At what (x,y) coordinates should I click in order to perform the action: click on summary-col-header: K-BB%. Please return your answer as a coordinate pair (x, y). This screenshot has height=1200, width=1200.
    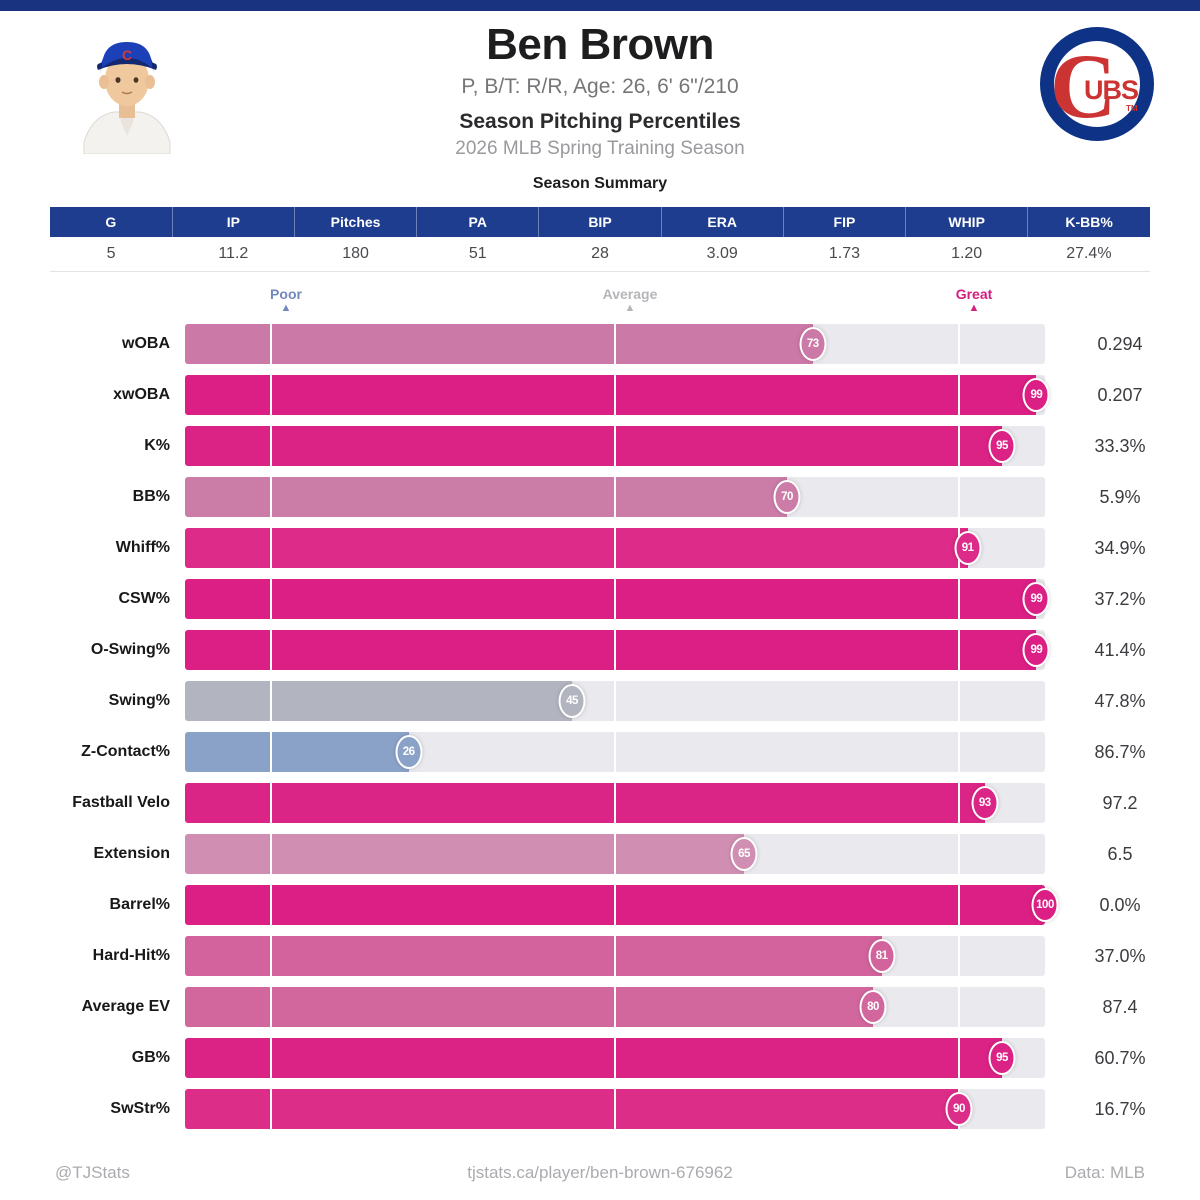
    Looking at the image, I should click on (1088, 222).